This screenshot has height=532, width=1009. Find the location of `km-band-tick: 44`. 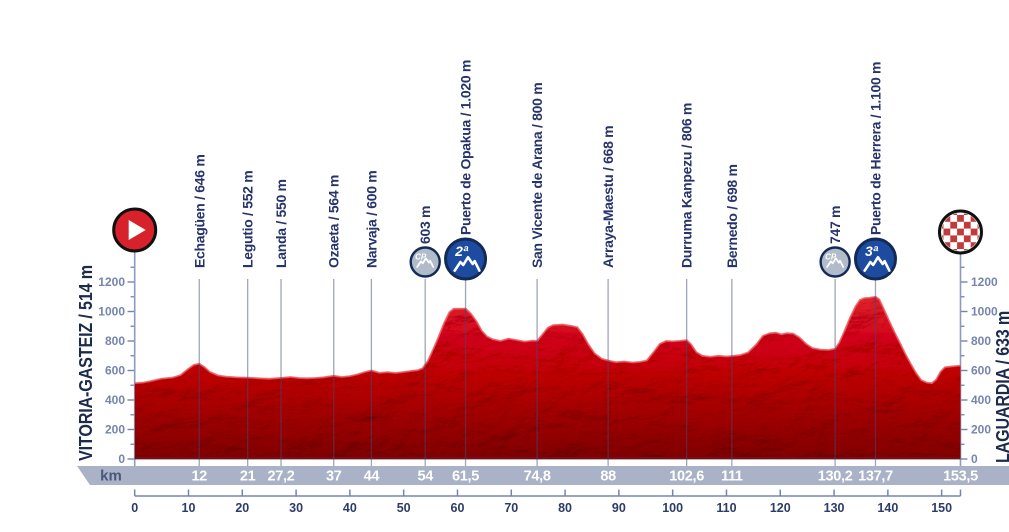

km-band-tick: 44 is located at coordinates (372, 477).